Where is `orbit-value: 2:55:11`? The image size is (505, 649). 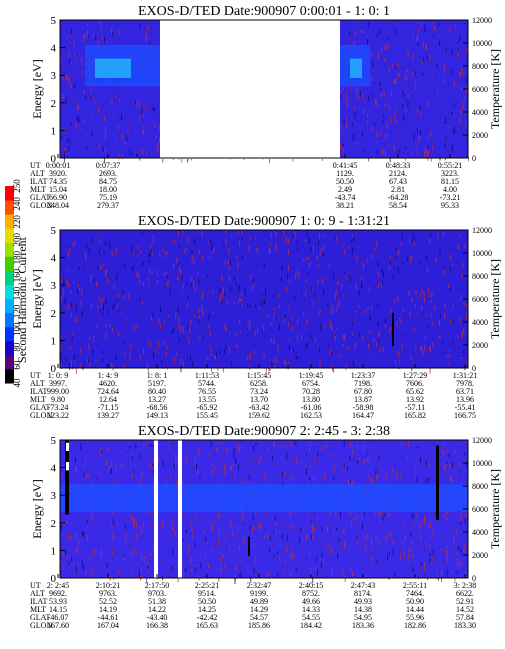
orbit-value: 2:55:11 is located at coordinates (415, 585).